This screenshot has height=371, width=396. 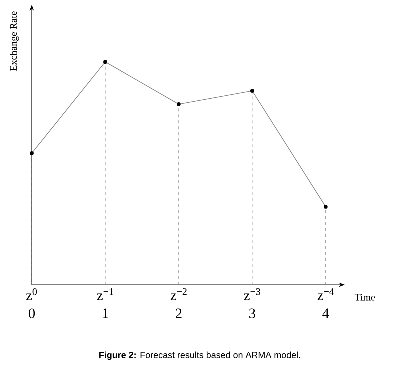 What do you see at coordinates (365, 297) in the screenshot?
I see `x-axis-title: Time` at bounding box center [365, 297].